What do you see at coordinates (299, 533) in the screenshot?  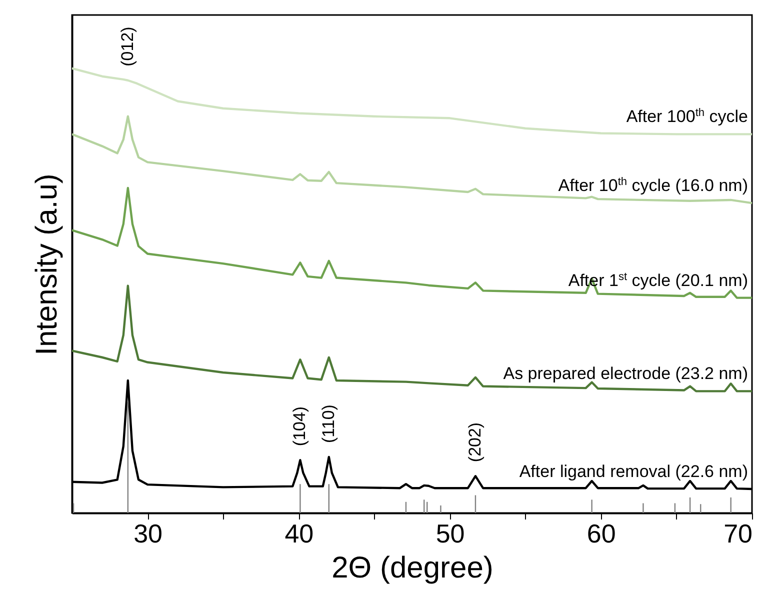 I see `x-tick-label: 40` at bounding box center [299, 533].